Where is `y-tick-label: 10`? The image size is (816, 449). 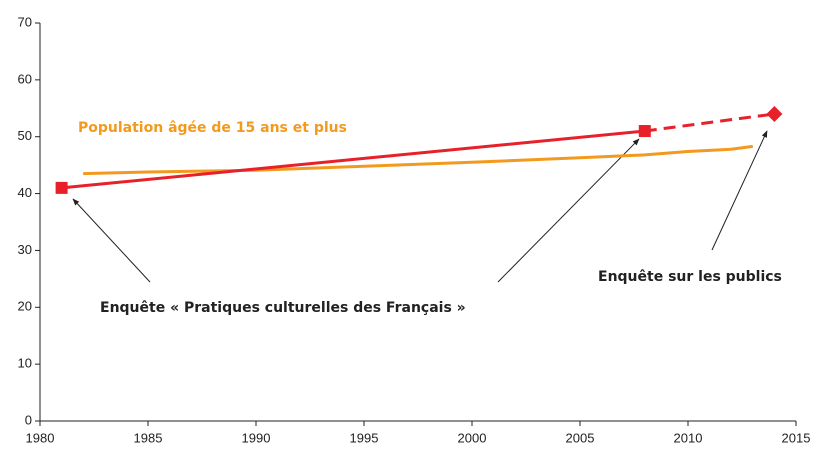 y-tick-label: 10 is located at coordinates (25, 363).